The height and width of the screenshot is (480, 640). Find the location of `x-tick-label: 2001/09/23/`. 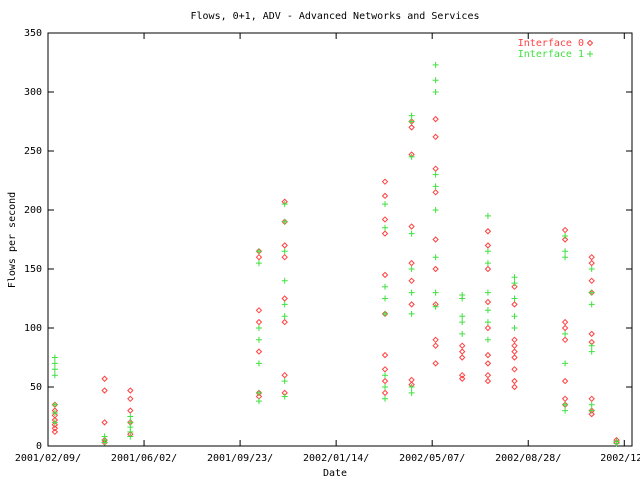

x-tick-label: 2001/09/23/ is located at coordinates (240, 458).